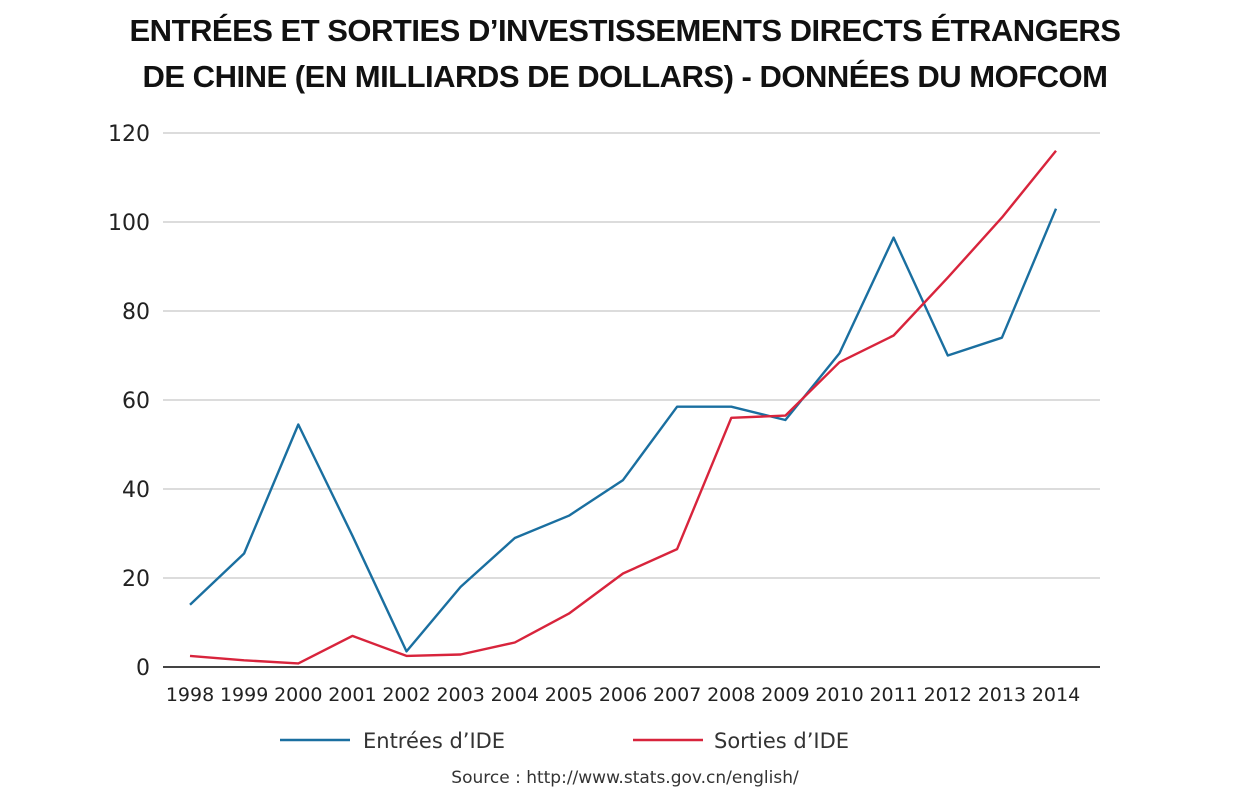 The height and width of the screenshot is (800, 1250). What do you see at coordinates (129, 134) in the screenshot?
I see `y-tick-label: 120` at bounding box center [129, 134].